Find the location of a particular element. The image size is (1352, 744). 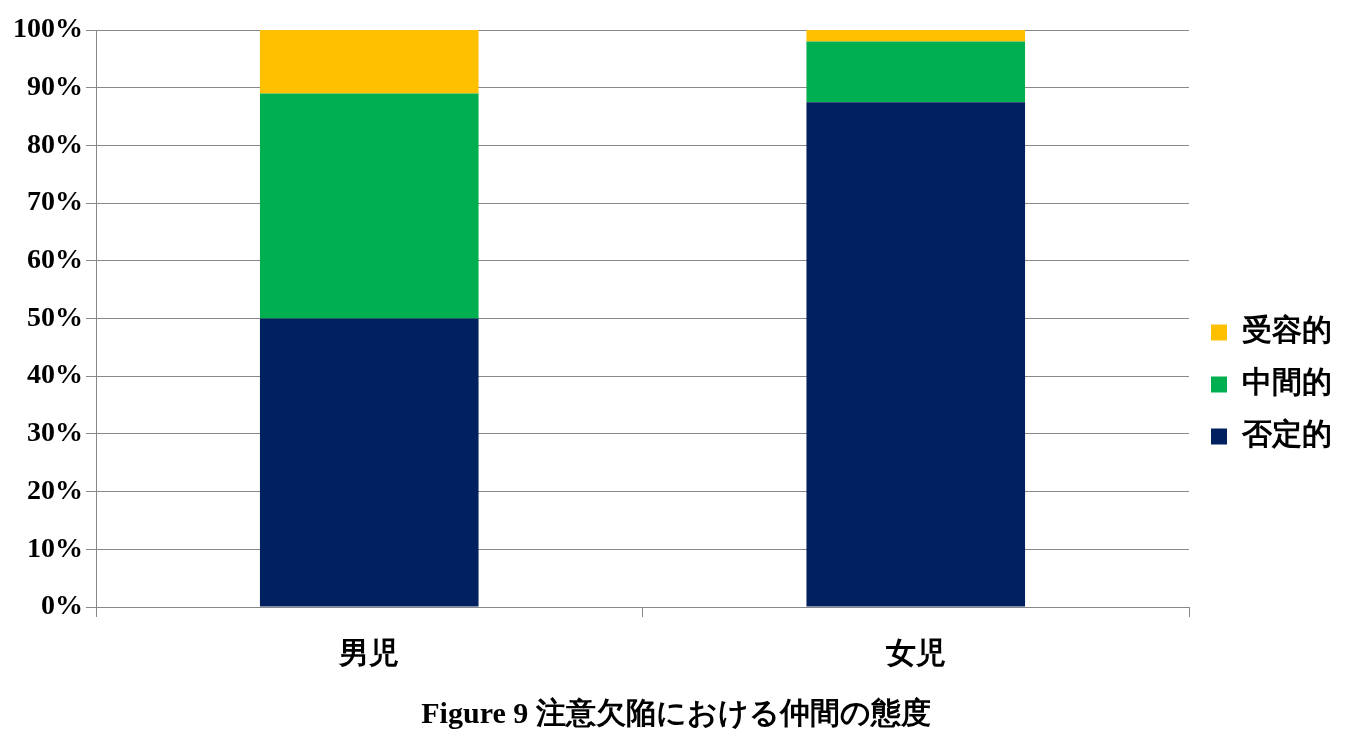

y-tick-label: 60% is located at coordinates (55, 259).